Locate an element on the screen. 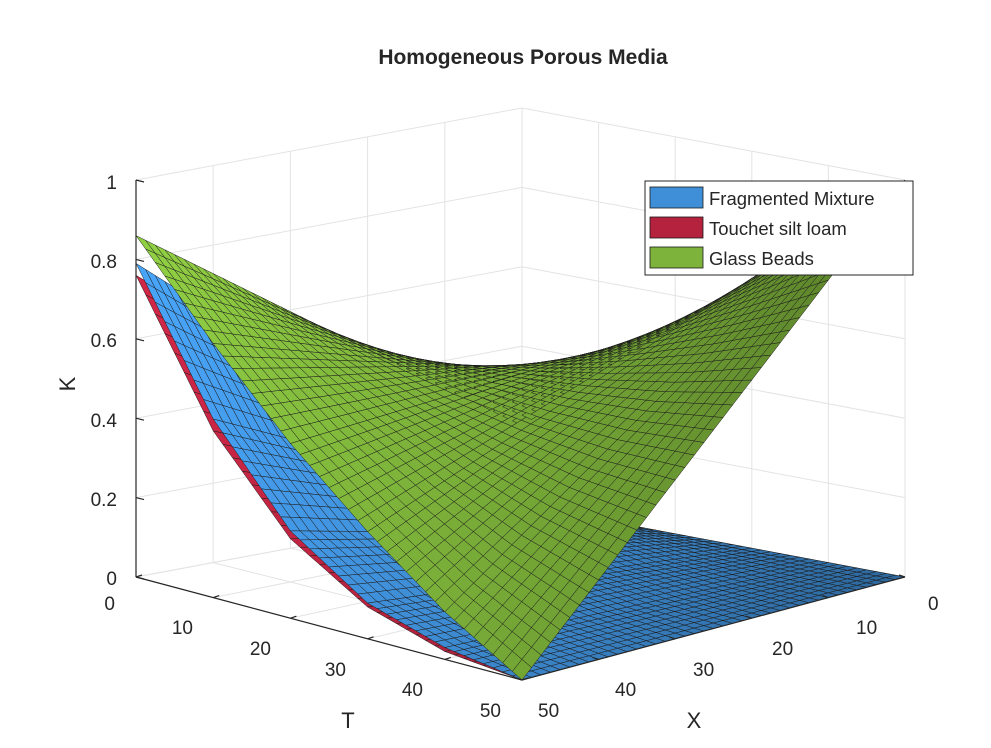 This screenshot has height=748, width=991. z-tick-label: 0.8 is located at coordinates (104, 262).